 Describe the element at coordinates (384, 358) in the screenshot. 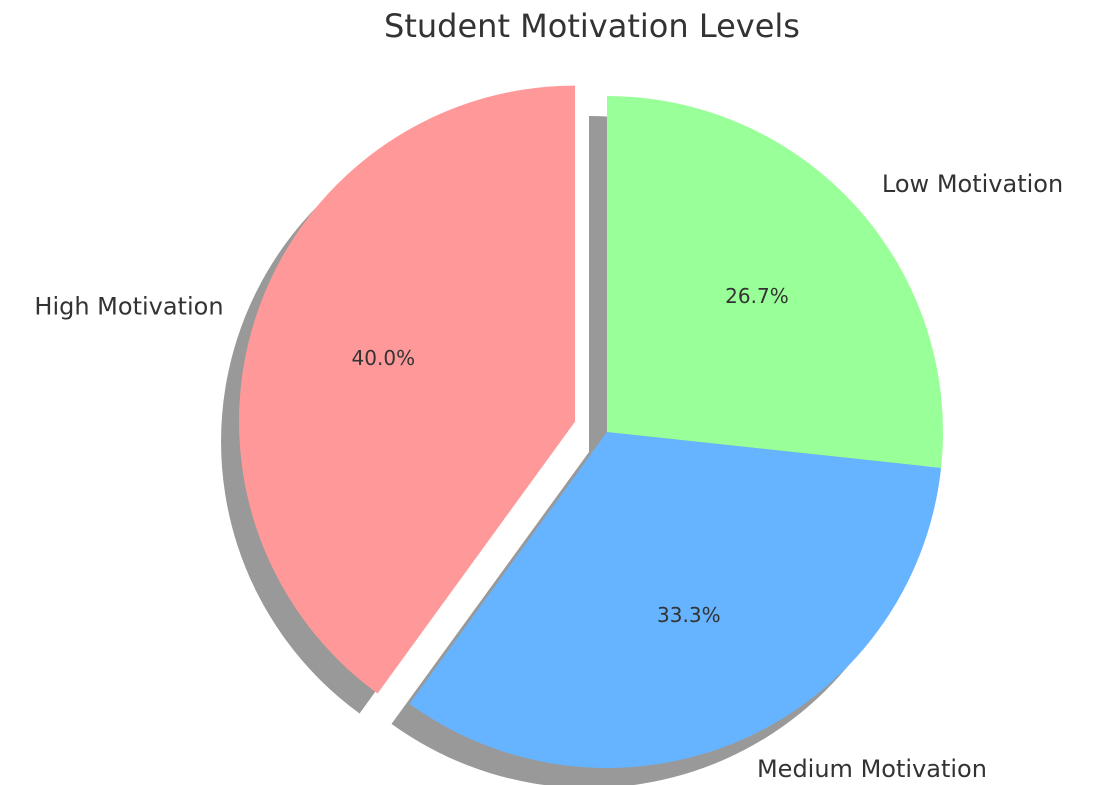

I see `value-label: 40.0%` at that location.